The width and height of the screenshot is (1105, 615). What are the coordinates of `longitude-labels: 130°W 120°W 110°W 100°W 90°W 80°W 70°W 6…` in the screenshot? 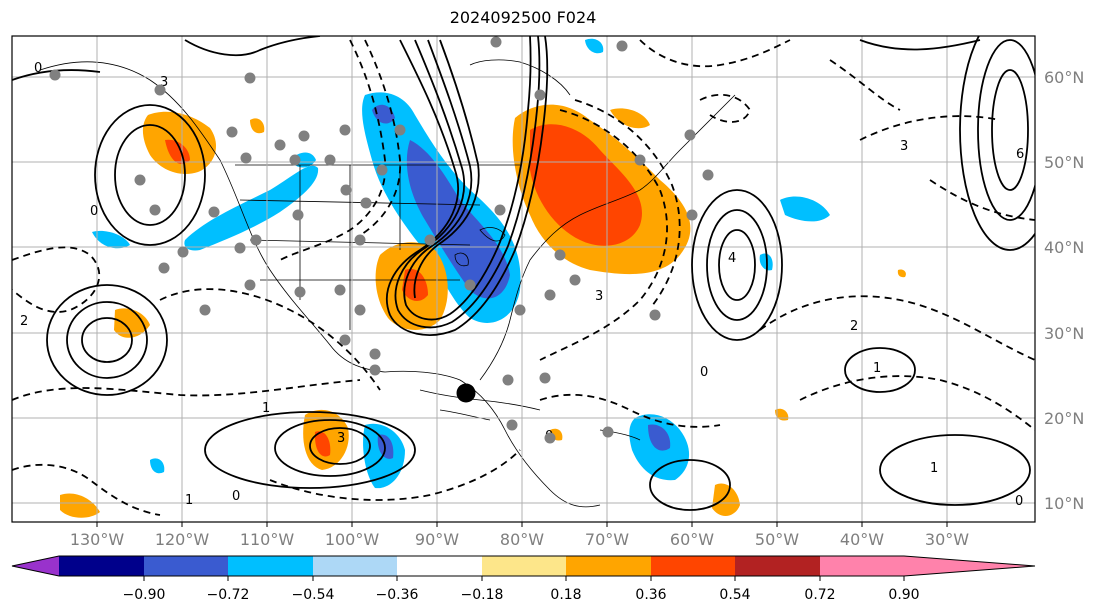 It's located at (519, 539).